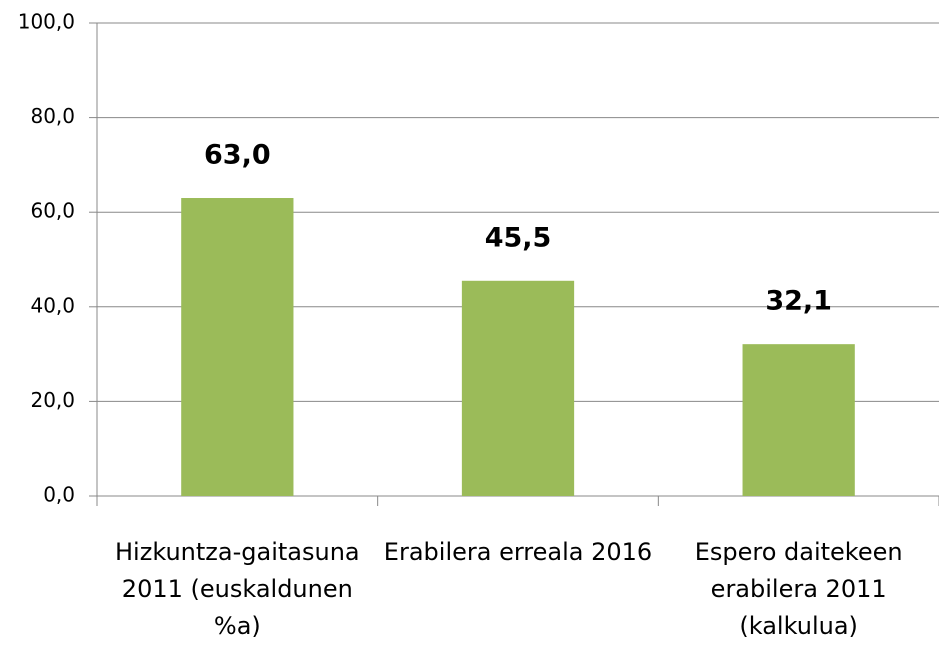  What do you see at coordinates (518, 552) in the screenshot?
I see `x-tick-label: Erabilera erreala 2016` at bounding box center [518, 552].